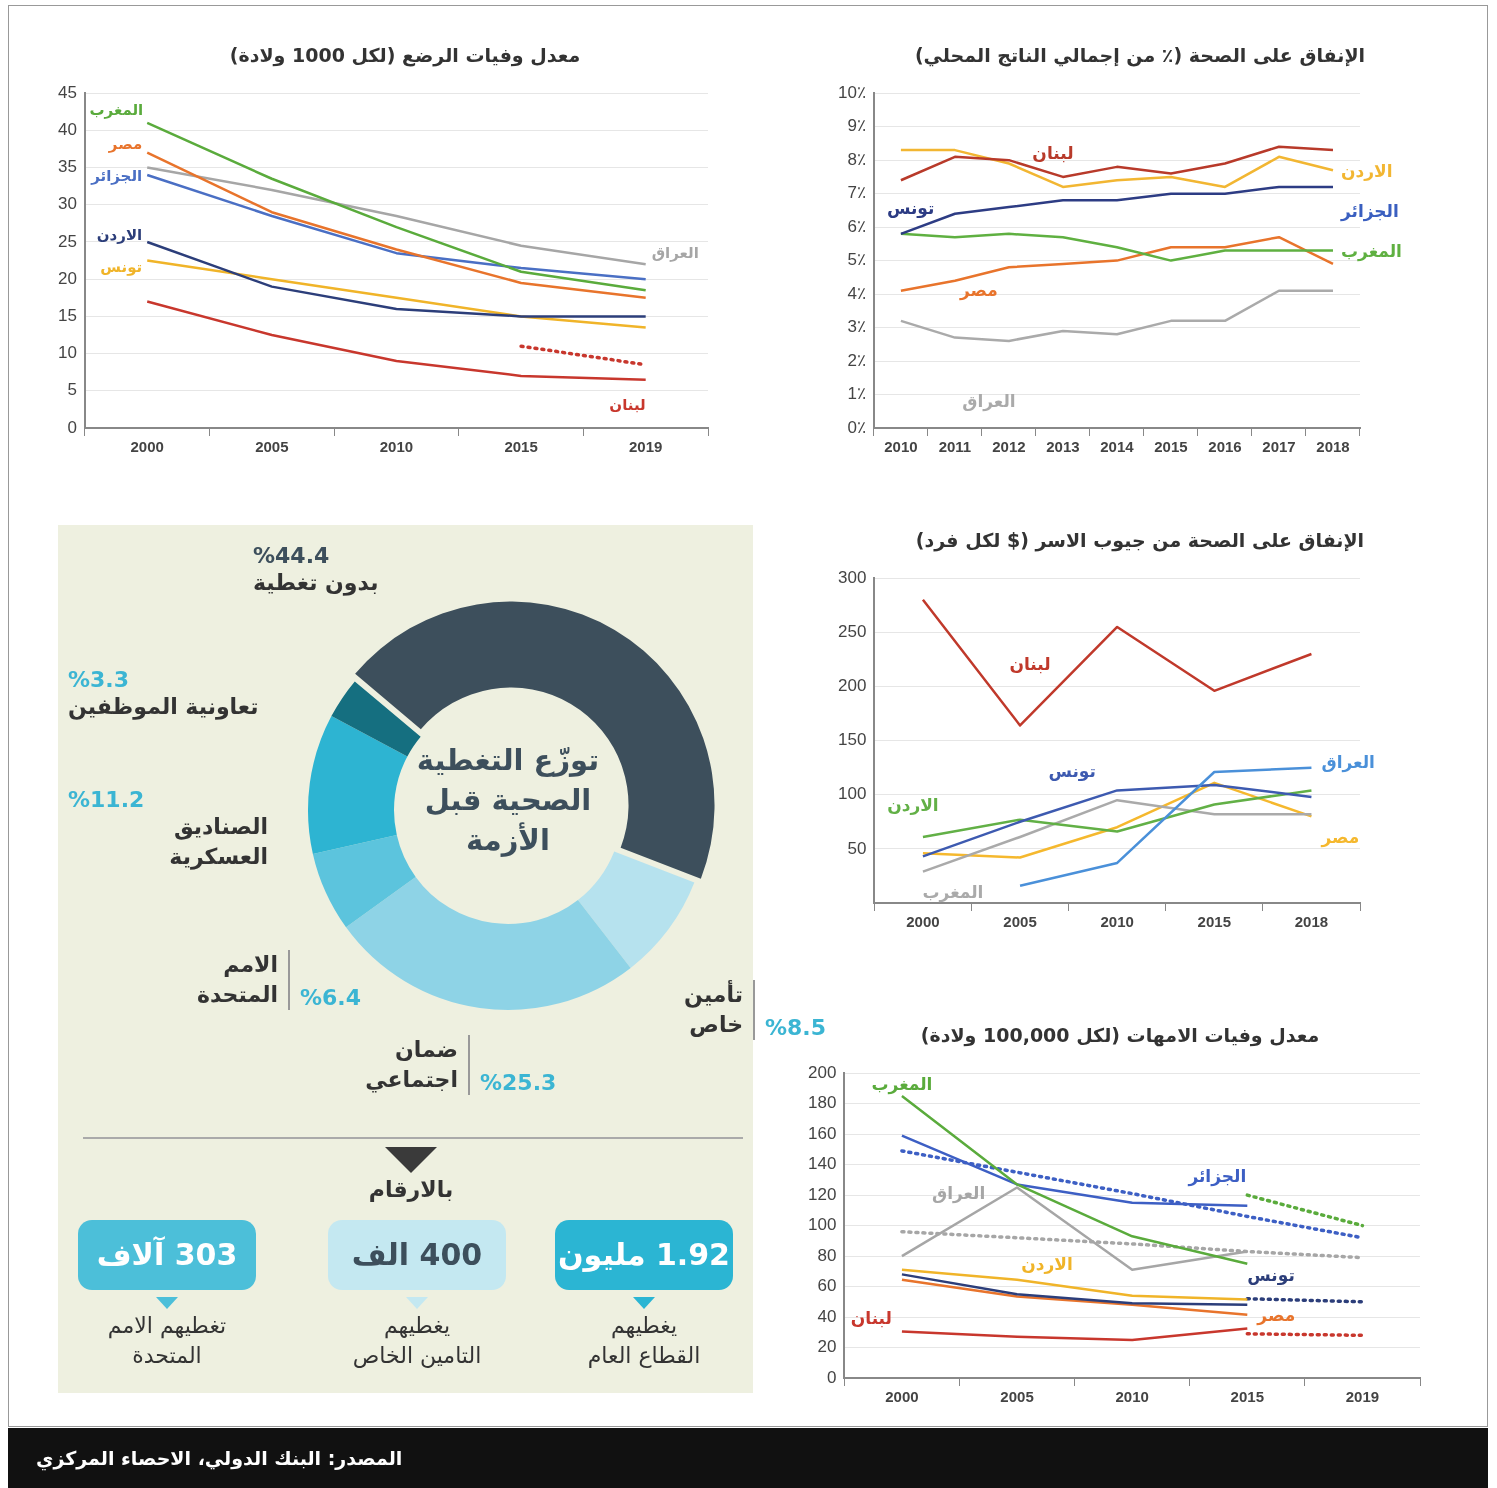 The width and height of the screenshot is (1497, 1488). What do you see at coordinates (67, 241) in the screenshot?
I see `y-tick-label: 25` at bounding box center [67, 241].